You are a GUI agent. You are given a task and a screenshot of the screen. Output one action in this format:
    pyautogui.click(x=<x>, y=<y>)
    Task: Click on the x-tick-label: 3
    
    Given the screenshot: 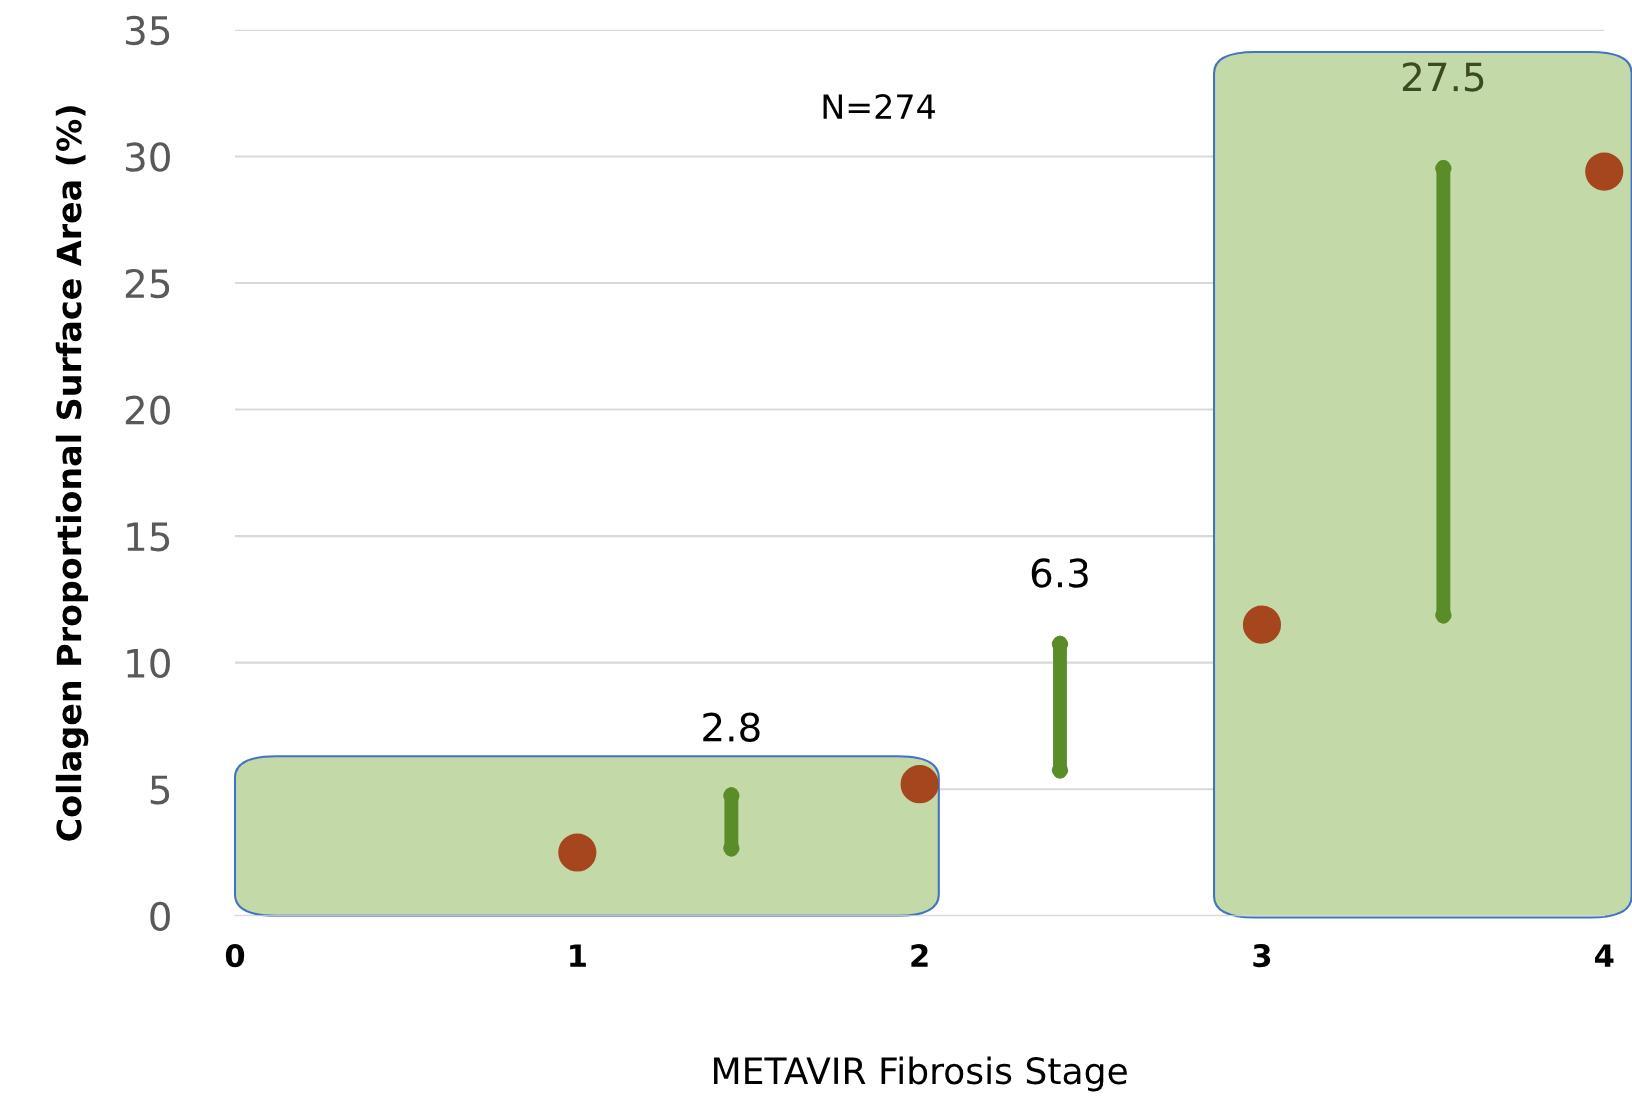 What is the action you would take?
    pyautogui.click(x=1262, y=956)
    